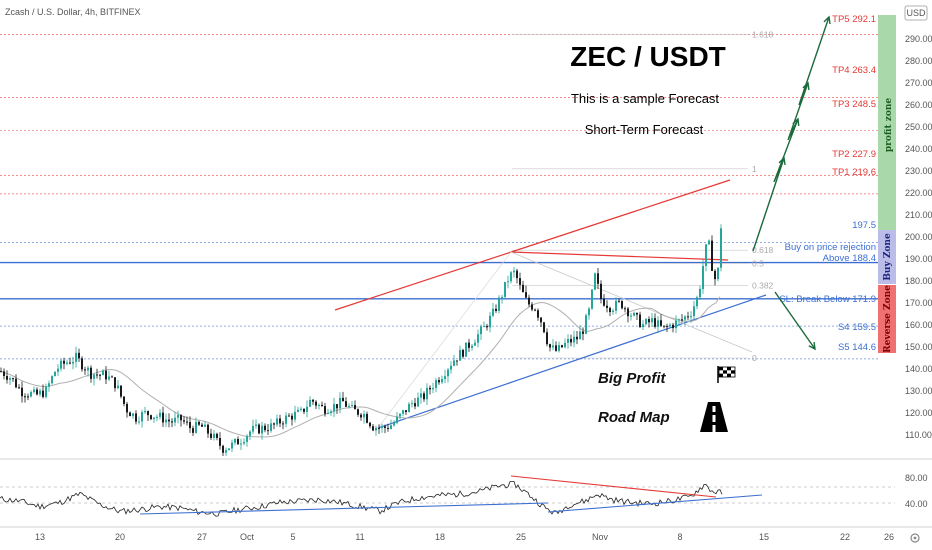 The width and height of the screenshot is (932, 550). I want to click on headline: ZEC / USDT, so click(648, 56).